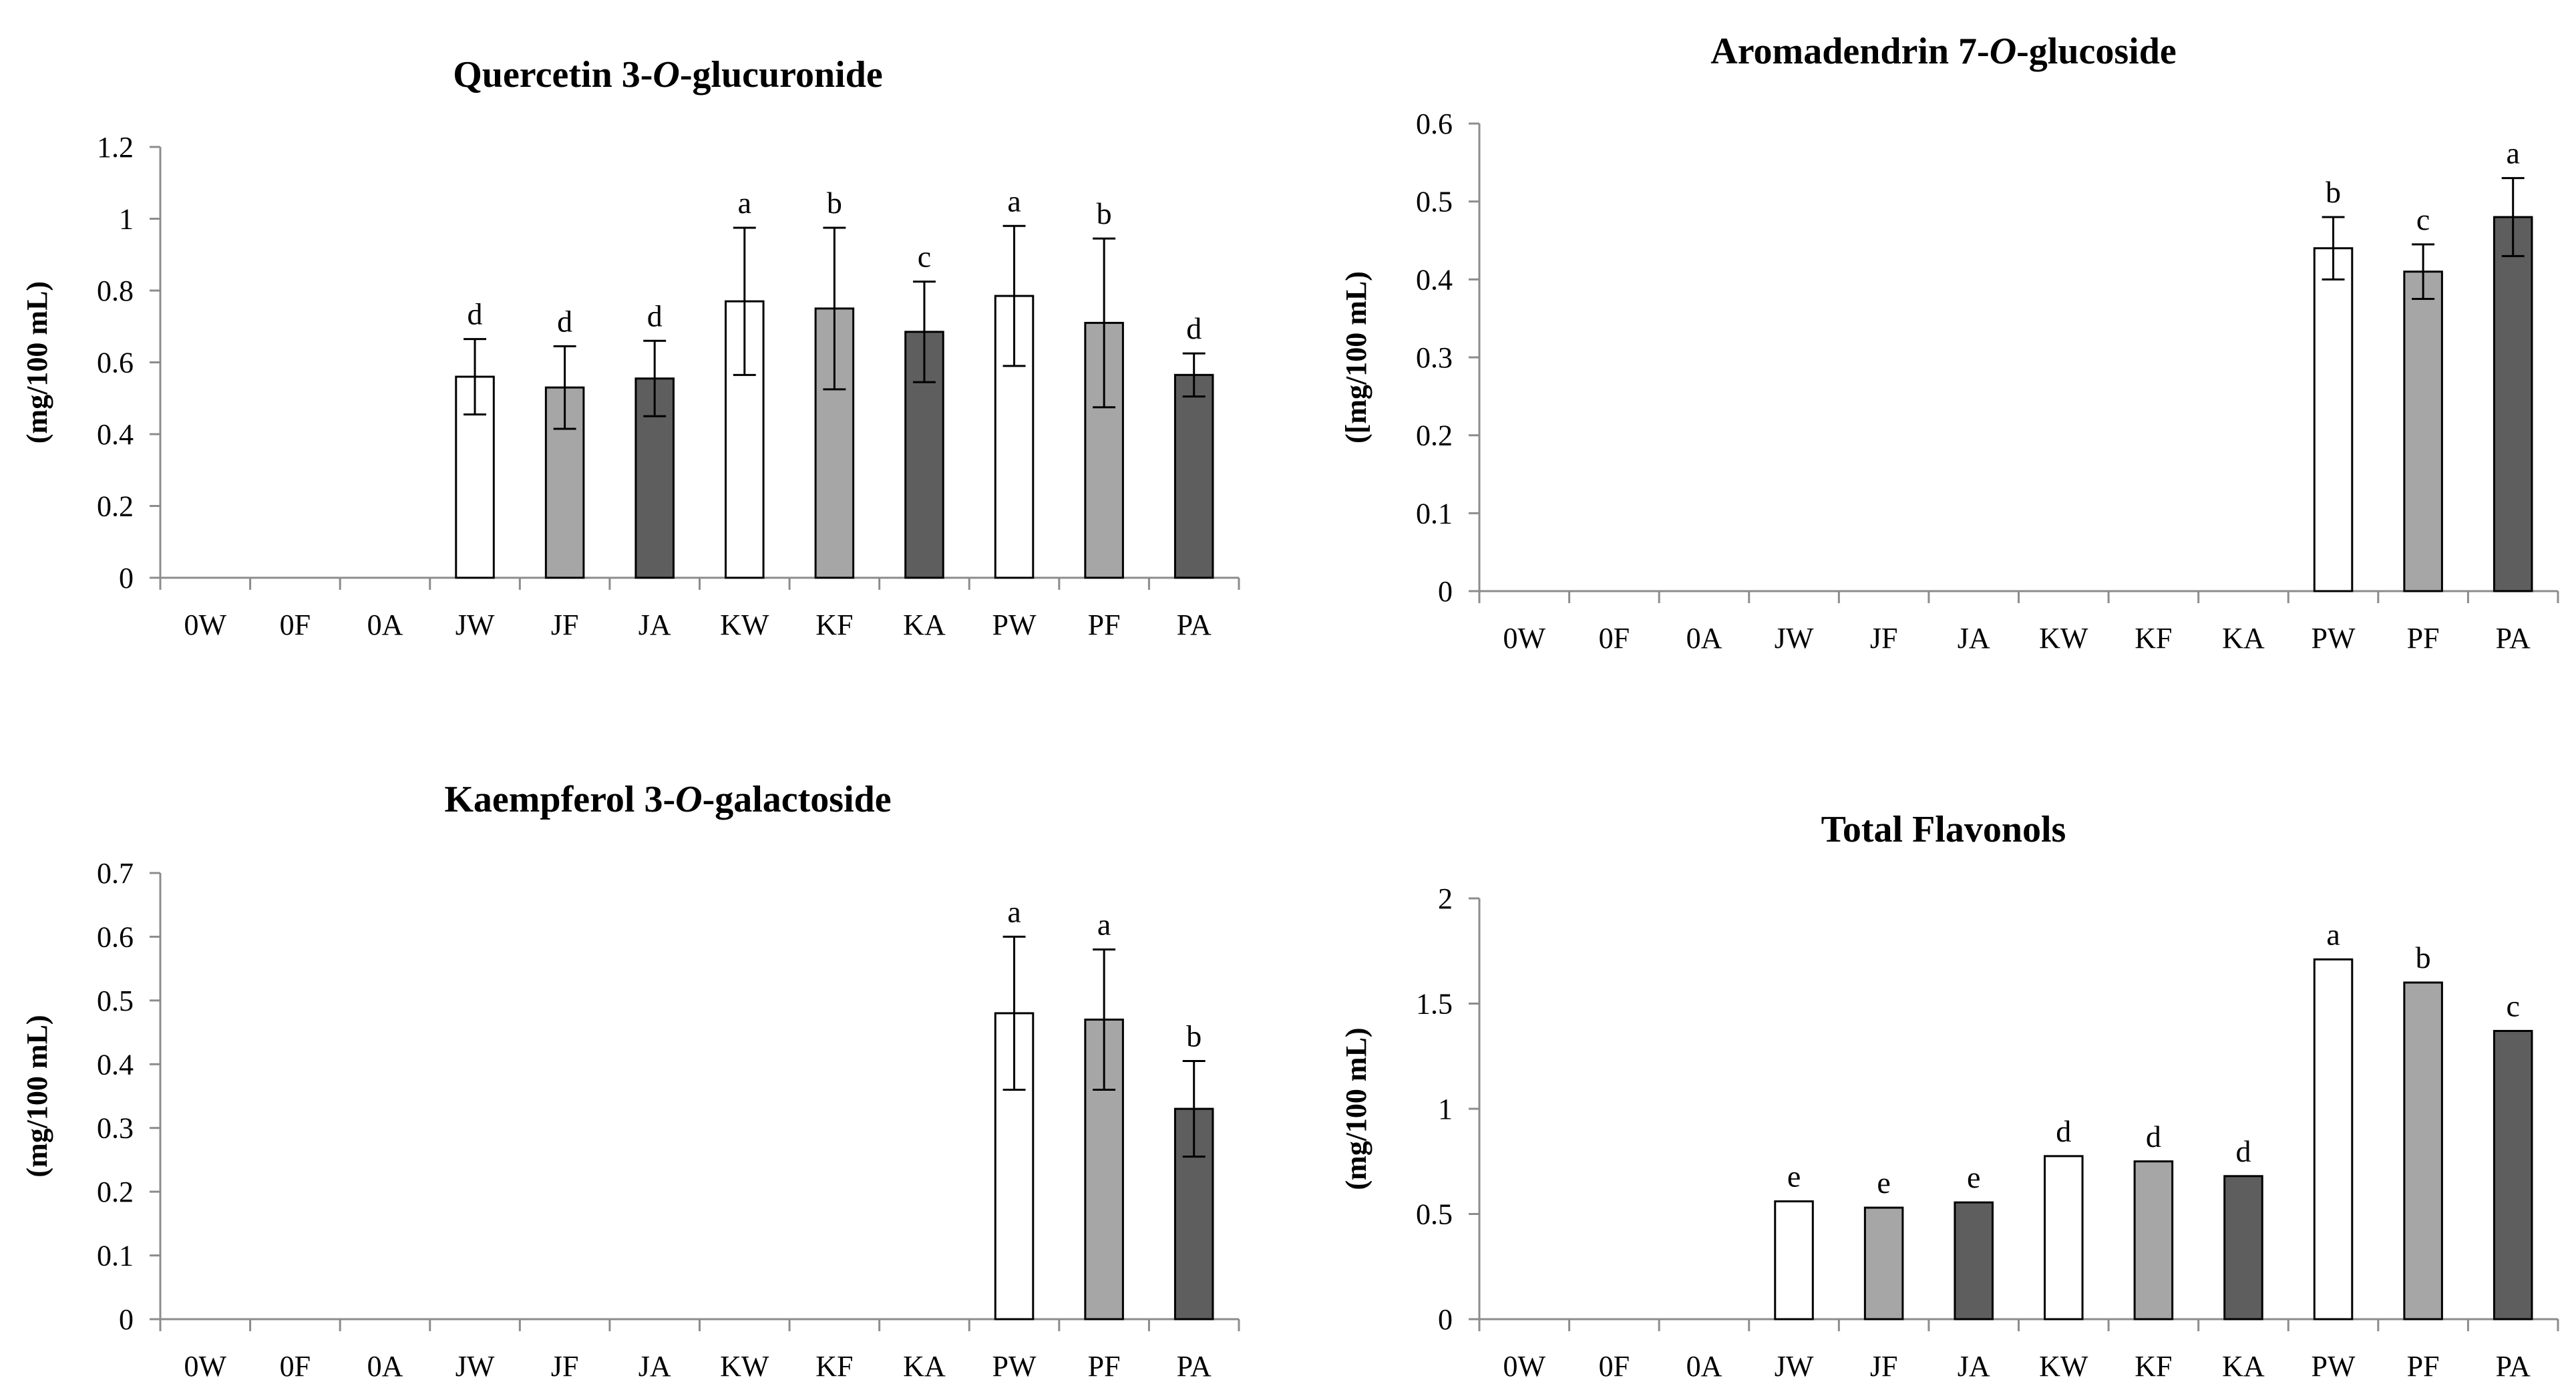  I want to click on bar-JA, so click(1974, 1261).